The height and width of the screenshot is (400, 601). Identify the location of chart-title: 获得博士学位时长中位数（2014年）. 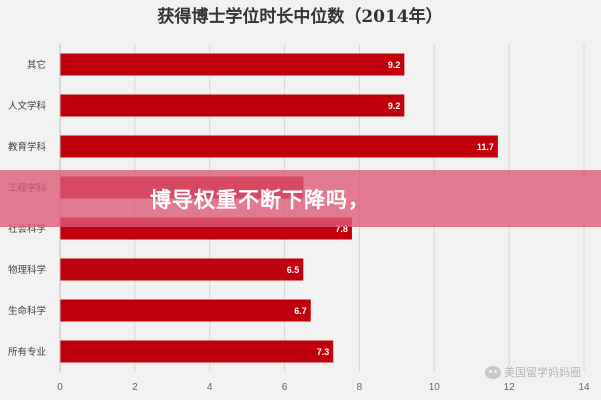
(299, 16).